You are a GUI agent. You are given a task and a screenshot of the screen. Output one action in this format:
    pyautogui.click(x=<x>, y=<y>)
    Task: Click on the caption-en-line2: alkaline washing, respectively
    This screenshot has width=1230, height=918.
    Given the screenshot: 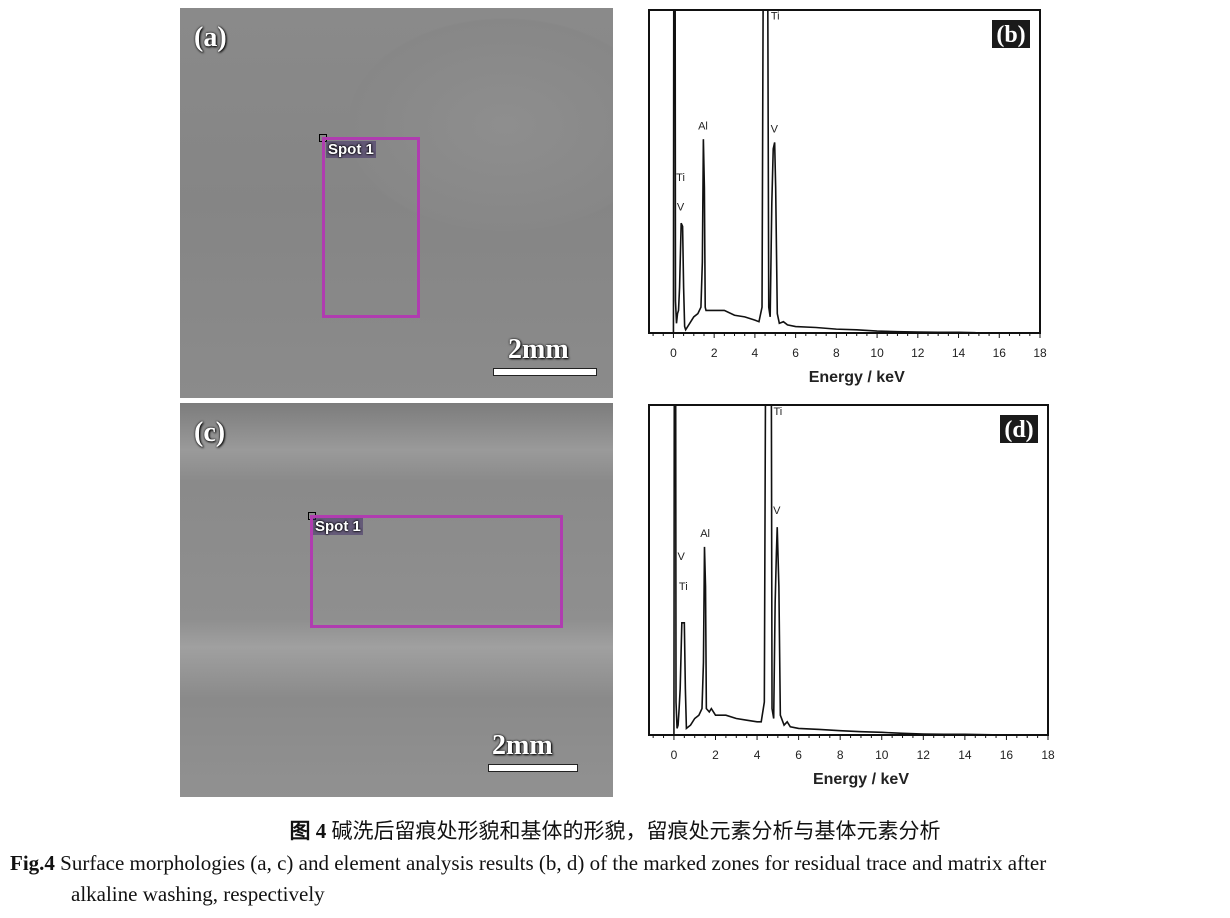 What is the action you would take?
    pyautogui.click(x=198, y=894)
    